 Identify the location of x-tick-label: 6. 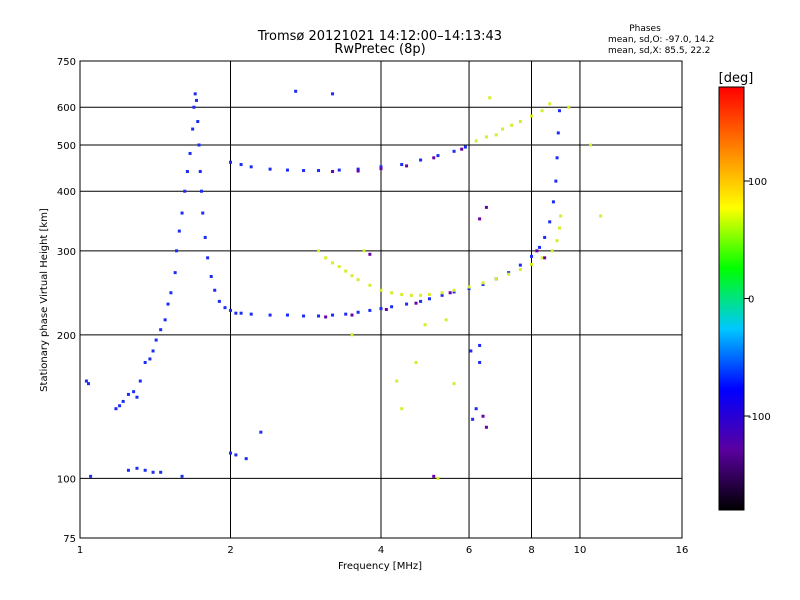
(469, 550).